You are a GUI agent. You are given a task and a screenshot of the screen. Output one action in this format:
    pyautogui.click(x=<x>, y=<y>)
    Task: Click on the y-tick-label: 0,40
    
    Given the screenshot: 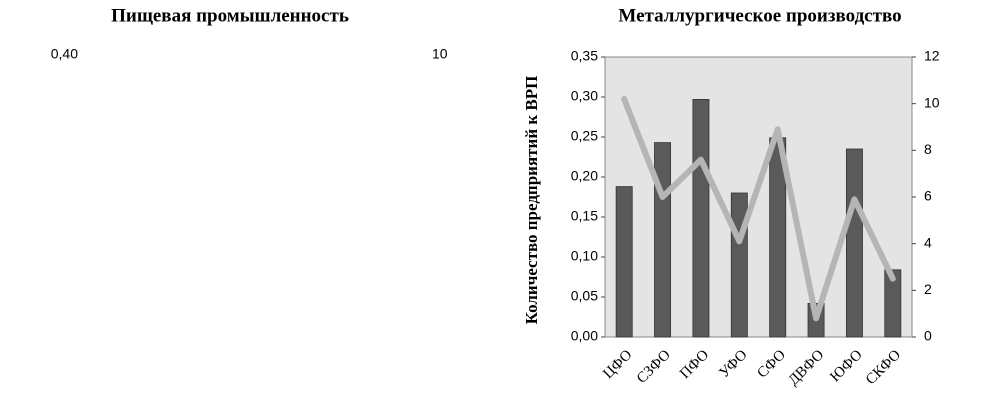 What is the action you would take?
    pyautogui.click(x=64, y=54)
    